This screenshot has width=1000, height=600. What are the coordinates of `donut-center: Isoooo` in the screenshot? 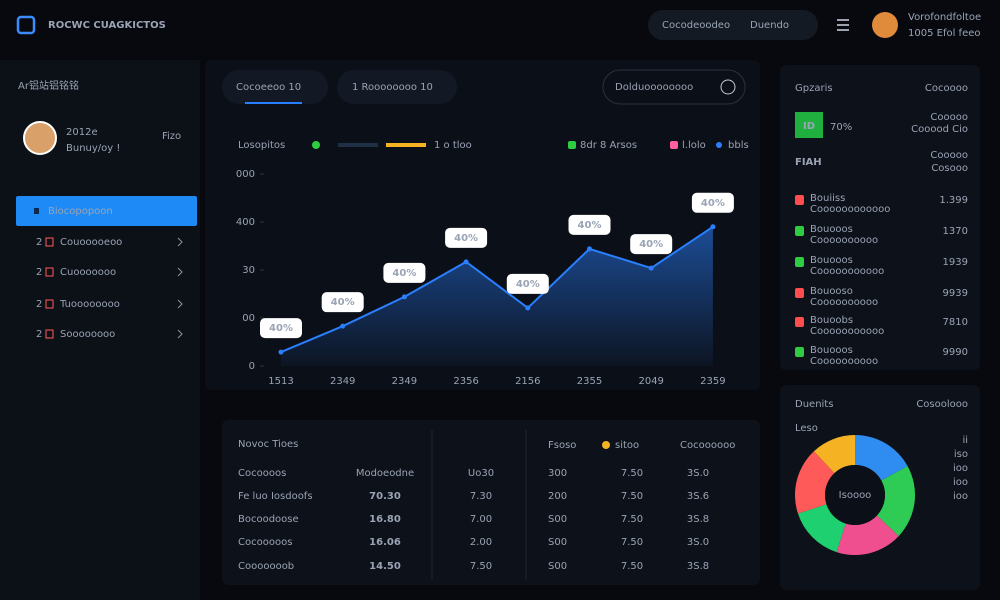 It's located at (855, 495).